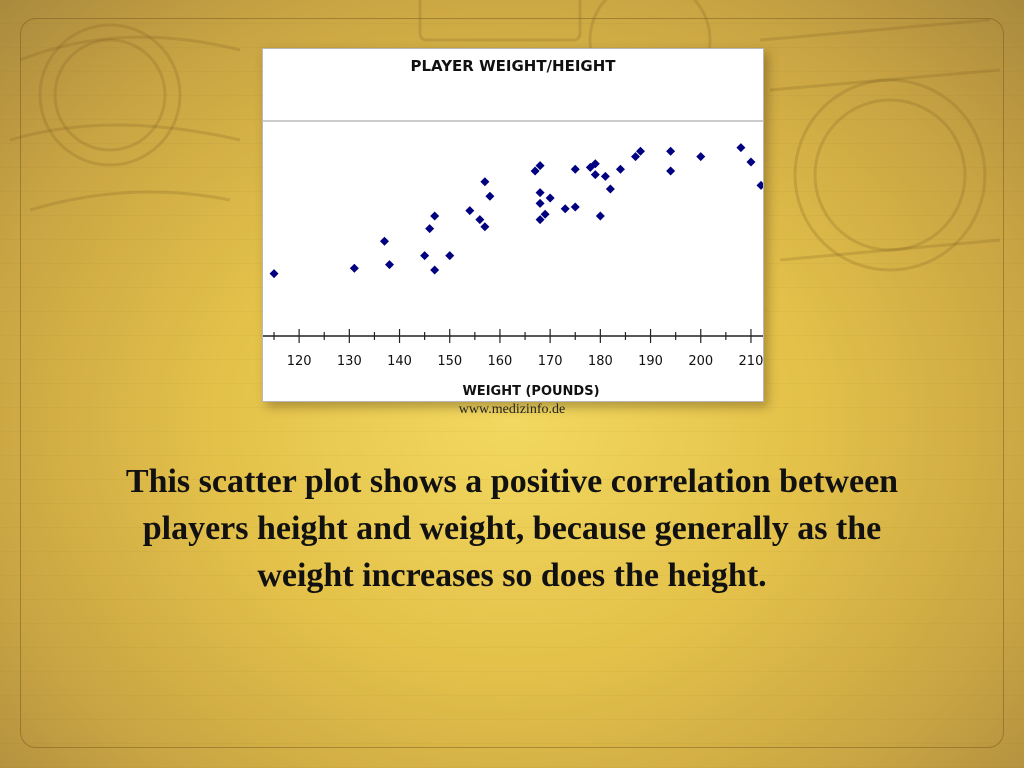 The image size is (1024, 768). Describe the element at coordinates (349, 361) in the screenshot. I see `x-tick-label: 130` at that location.